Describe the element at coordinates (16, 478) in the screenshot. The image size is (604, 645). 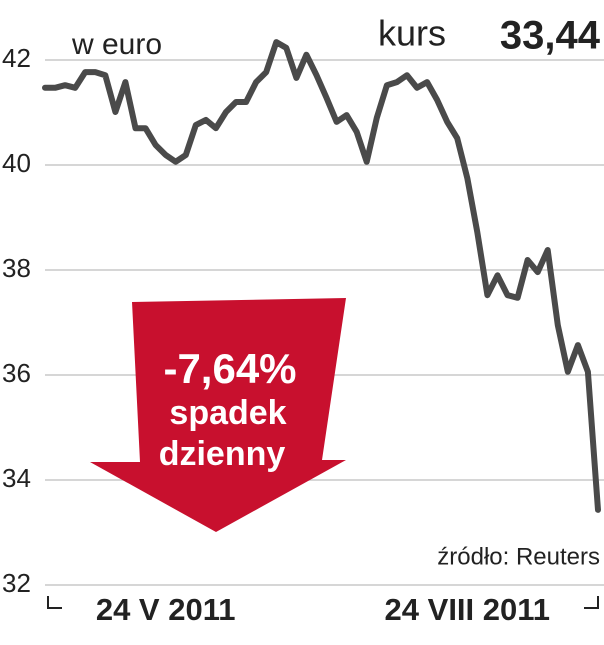
I see `y-tick-label: 34` at that location.